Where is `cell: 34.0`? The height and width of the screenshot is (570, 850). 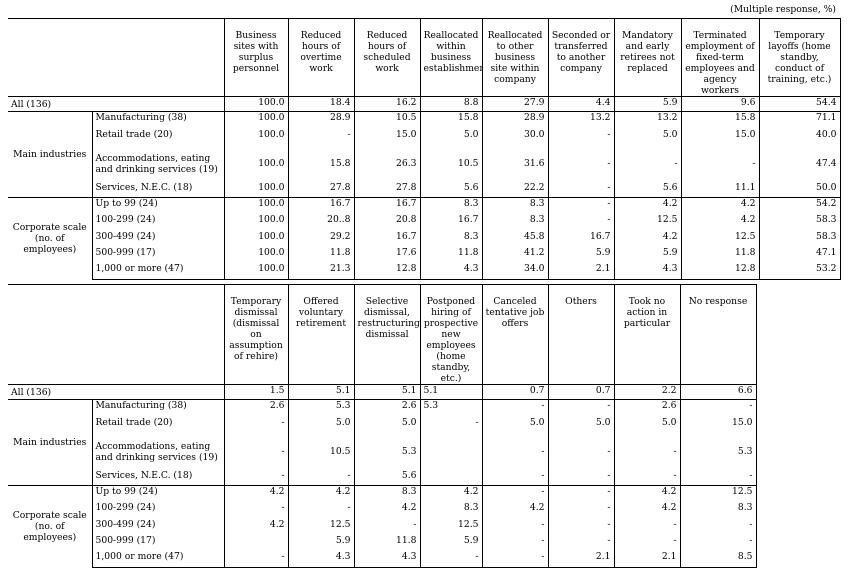
cell: 34.0 is located at coordinates (514, 271).